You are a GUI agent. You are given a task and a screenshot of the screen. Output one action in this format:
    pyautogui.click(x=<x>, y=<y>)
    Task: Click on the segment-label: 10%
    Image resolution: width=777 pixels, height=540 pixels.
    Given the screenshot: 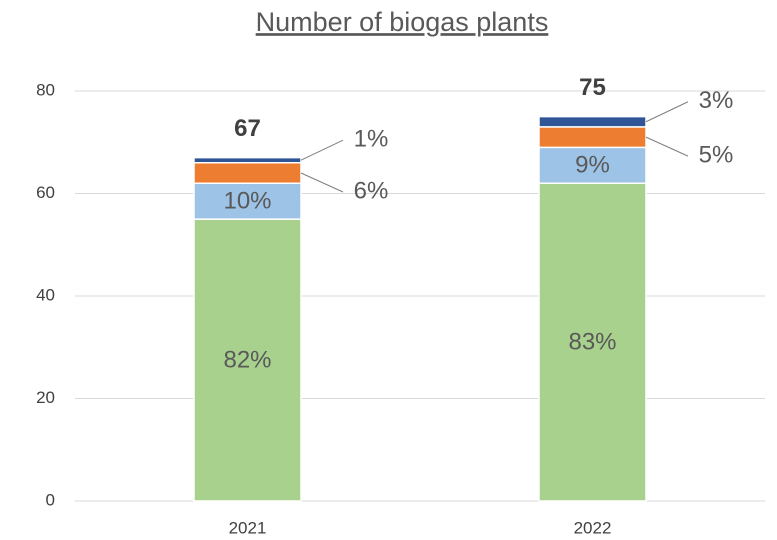 What is the action you would take?
    pyautogui.click(x=247, y=201)
    